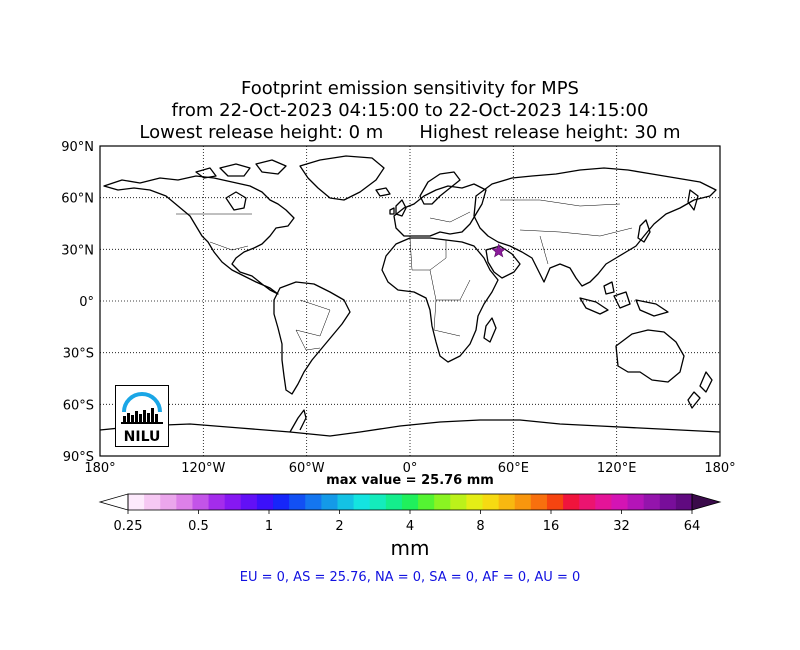  What do you see at coordinates (410, 548) in the screenshot?
I see `colorbar-unit-label: mm` at bounding box center [410, 548].